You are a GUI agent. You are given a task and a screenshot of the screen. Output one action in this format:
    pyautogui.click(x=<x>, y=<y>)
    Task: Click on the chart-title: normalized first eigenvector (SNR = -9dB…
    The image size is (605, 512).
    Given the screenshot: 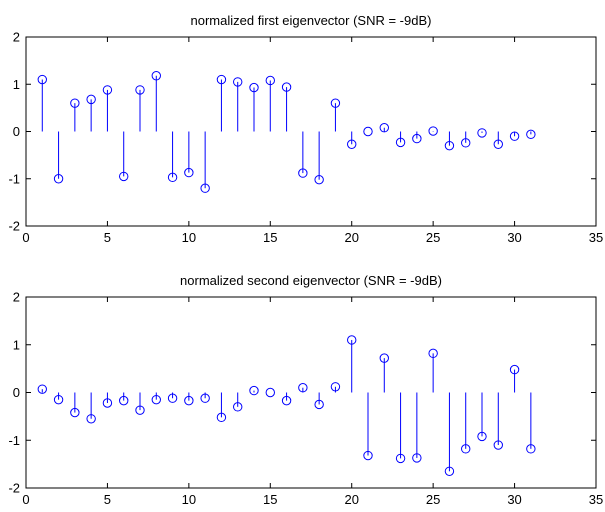 What is the action you would take?
    pyautogui.click(x=311, y=20)
    